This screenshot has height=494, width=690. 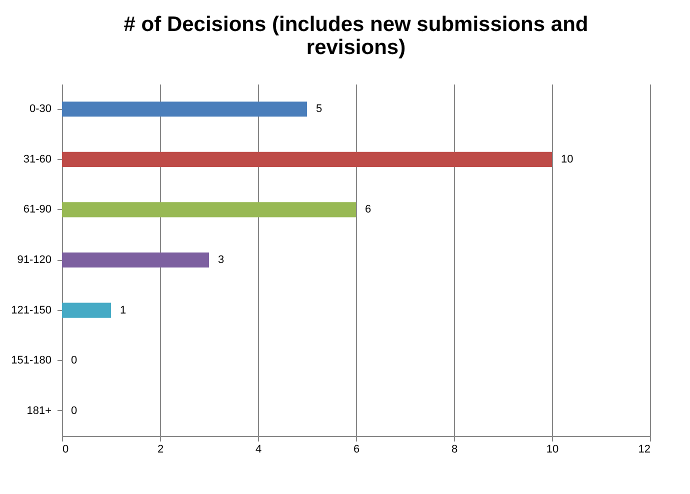 I want to click on y-tick-label: 181+, so click(x=39, y=410).